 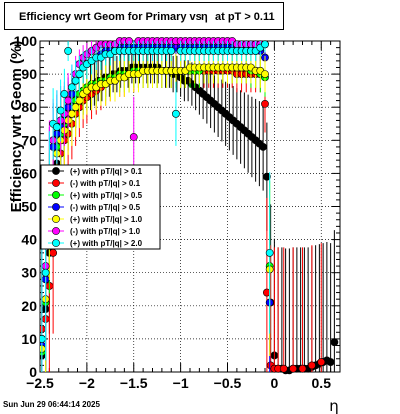 I want to click on legend-entry-label: (+) with pT/|q| > 0.1, so click(x=106, y=171).